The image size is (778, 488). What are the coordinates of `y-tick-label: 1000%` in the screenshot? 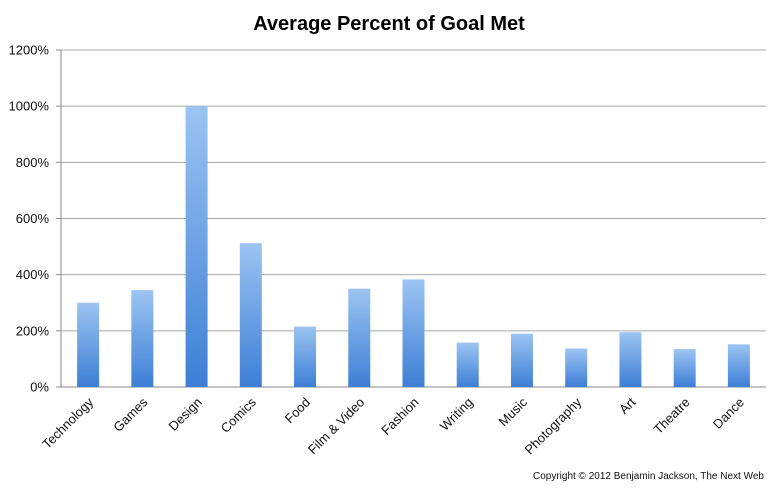 It's located at (29, 106).